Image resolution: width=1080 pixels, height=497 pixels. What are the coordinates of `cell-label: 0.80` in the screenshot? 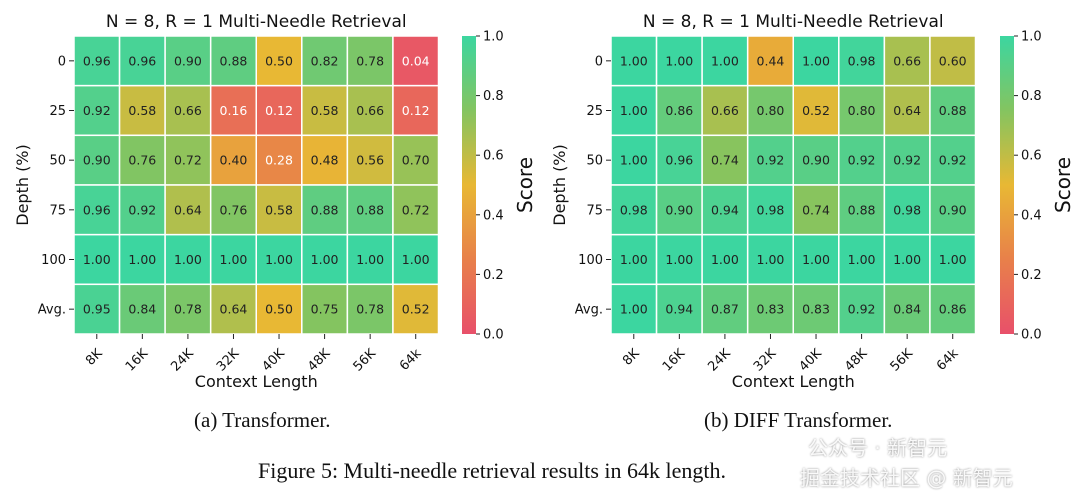 It's located at (862, 110).